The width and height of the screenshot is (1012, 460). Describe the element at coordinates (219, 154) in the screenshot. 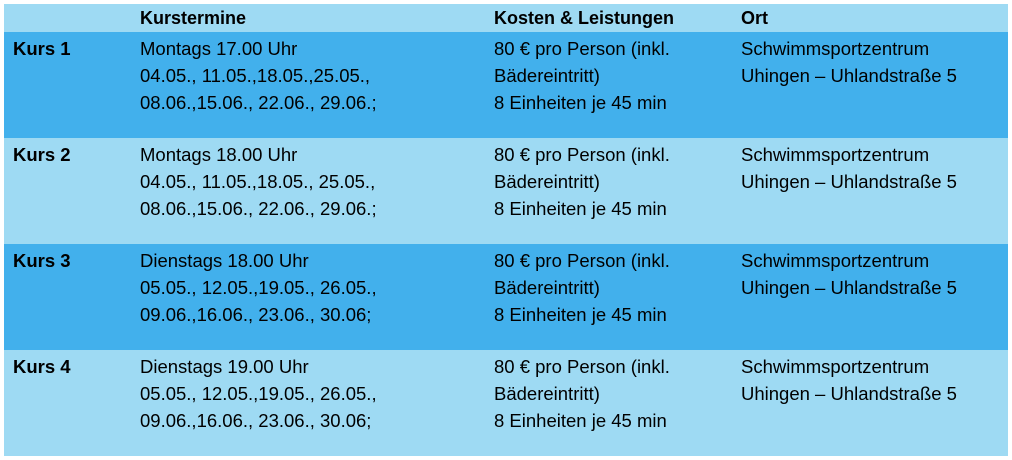

I see `course-weekday-time: Montags 18.00 Uhr` at that location.